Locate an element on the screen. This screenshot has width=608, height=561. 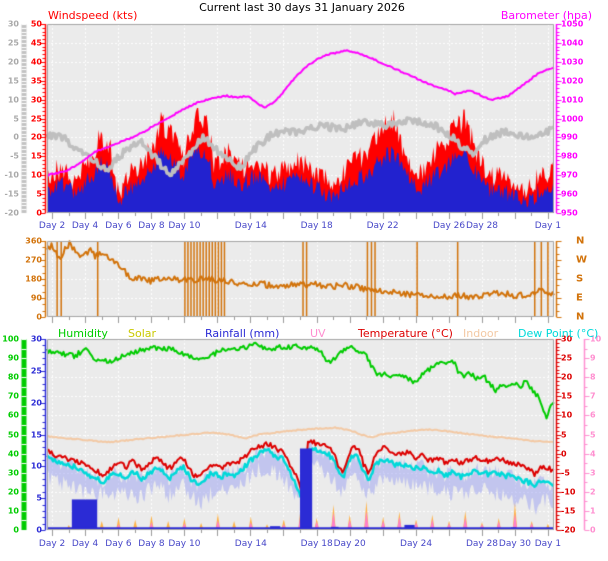
day-label: Day 10 is located at coordinates (184, 226).